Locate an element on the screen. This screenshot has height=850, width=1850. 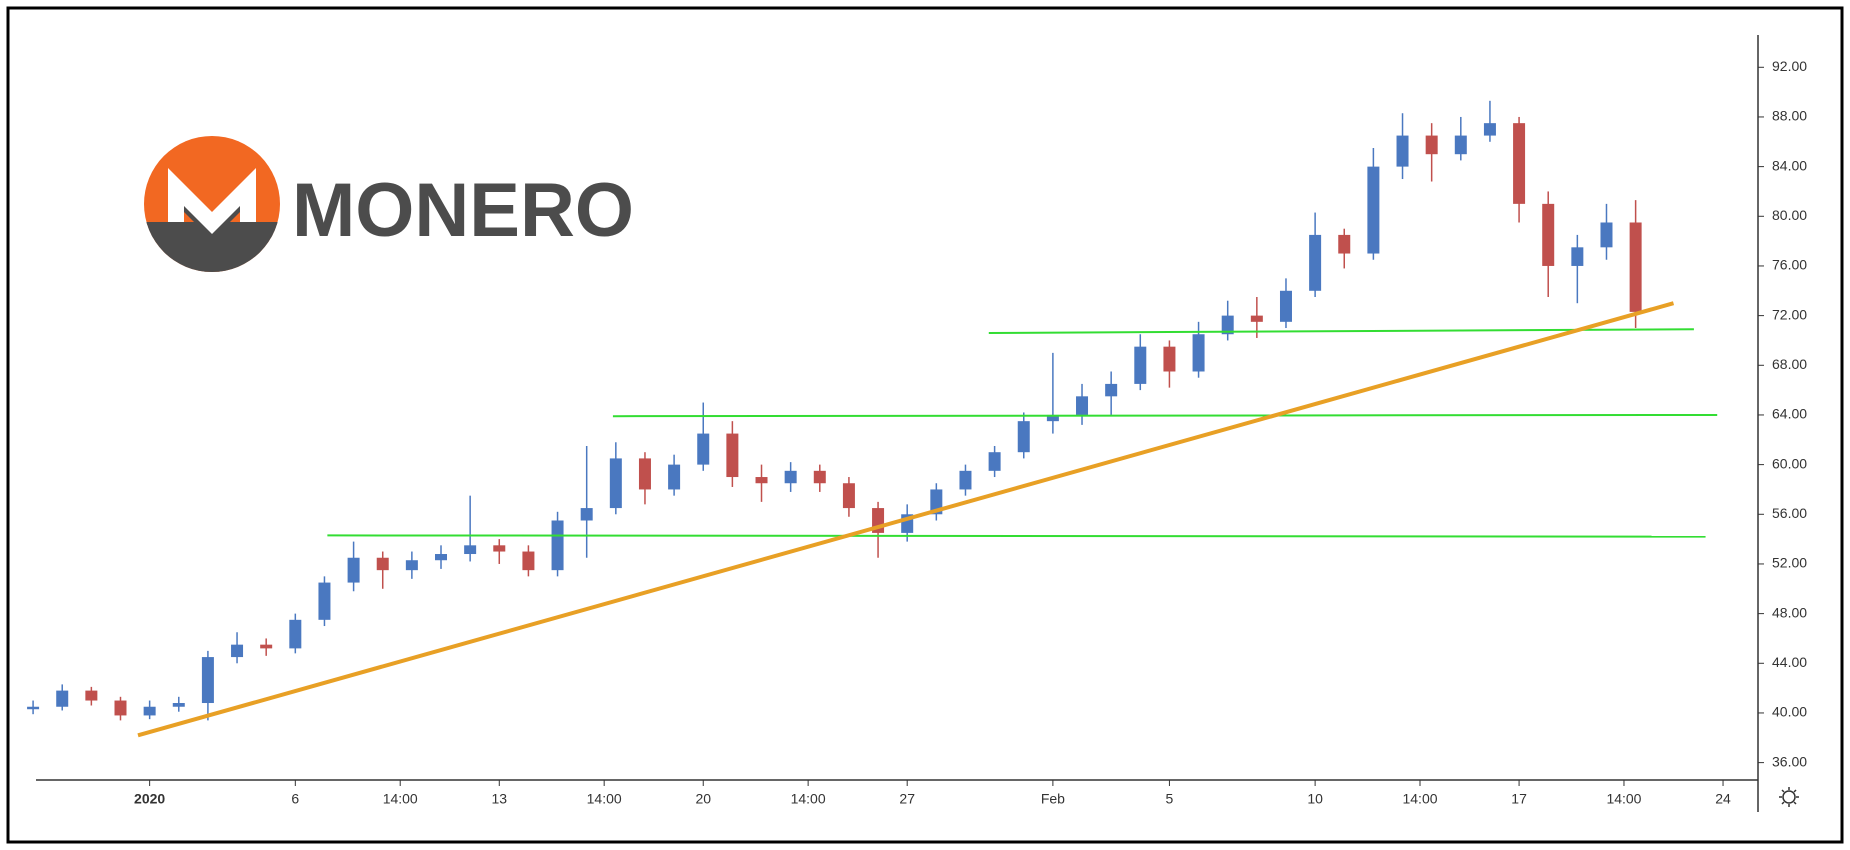
x-tick-label: Feb is located at coordinates (1053, 799).